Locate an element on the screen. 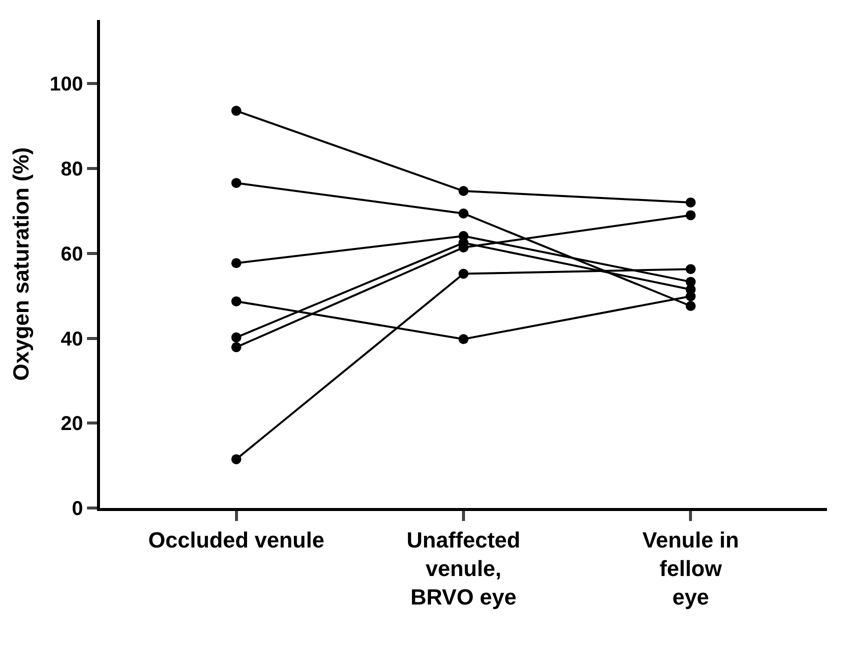 This screenshot has height=658, width=847. x-tick-label: Occluded venule is located at coordinates (236, 539).